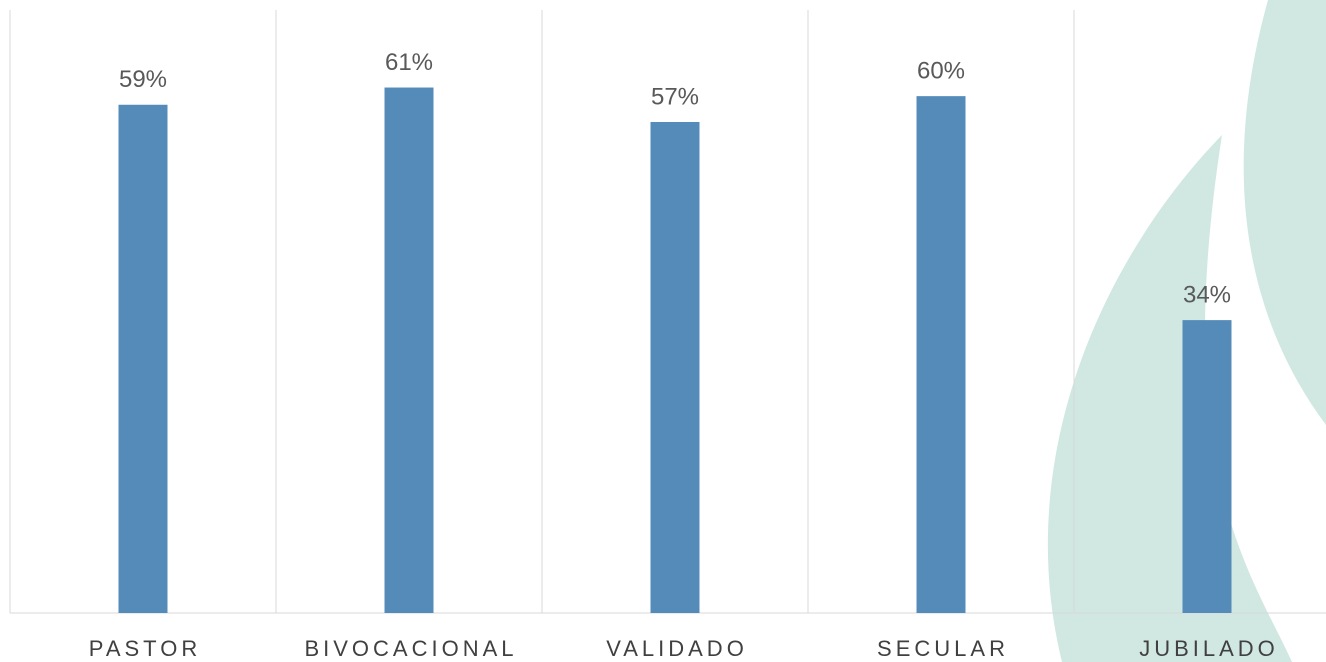 The height and width of the screenshot is (662, 1326). I want to click on data-label: 60%, so click(941, 70).